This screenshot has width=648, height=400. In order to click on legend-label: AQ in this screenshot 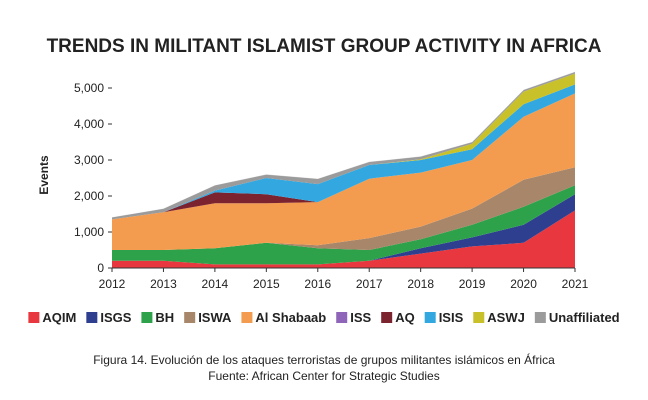, I will do `click(405, 317)`.